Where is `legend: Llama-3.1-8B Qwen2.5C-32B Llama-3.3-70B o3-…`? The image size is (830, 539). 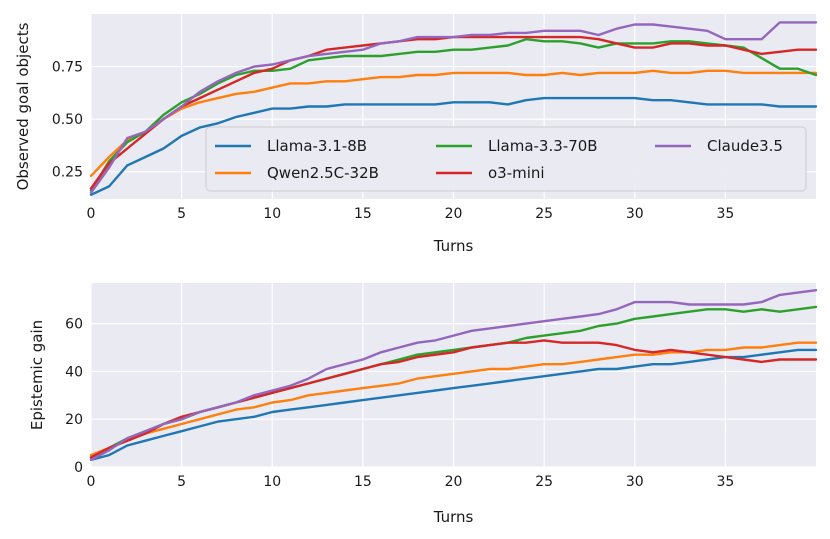
legend: Llama-3.1-8B Qwen2.5C-32B Llama-3.3-70B o3-… is located at coordinates (506, 159).